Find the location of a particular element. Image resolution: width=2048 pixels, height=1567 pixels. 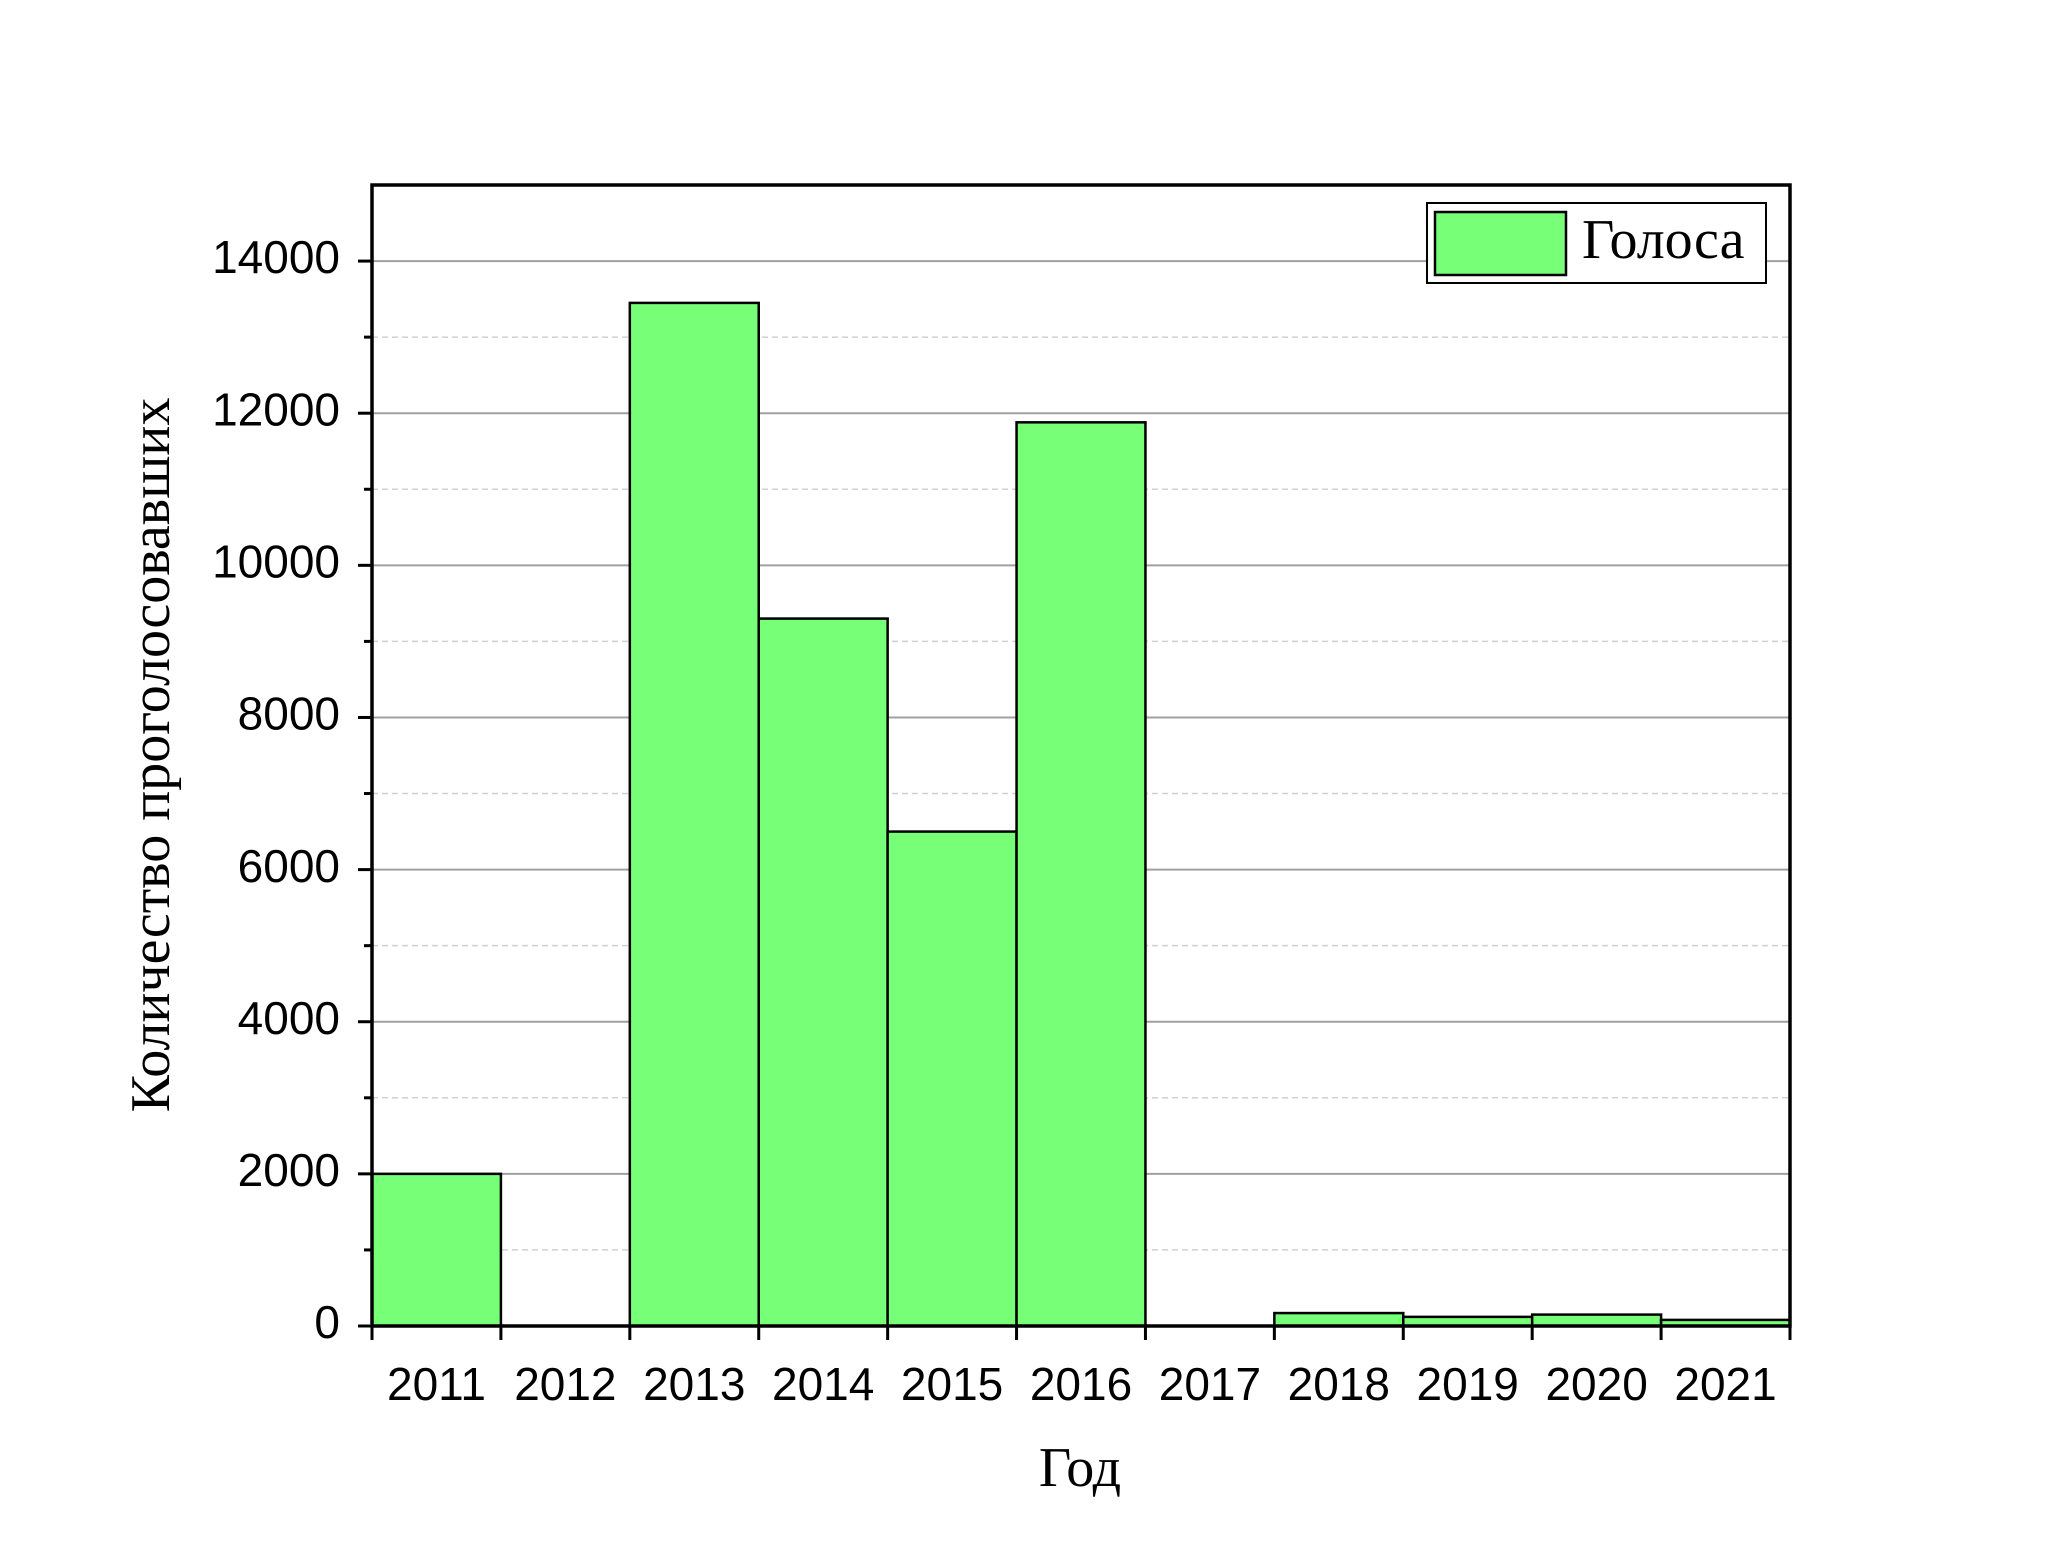

x-tick-label: 2019 is located at coordinates (1468, 1384).